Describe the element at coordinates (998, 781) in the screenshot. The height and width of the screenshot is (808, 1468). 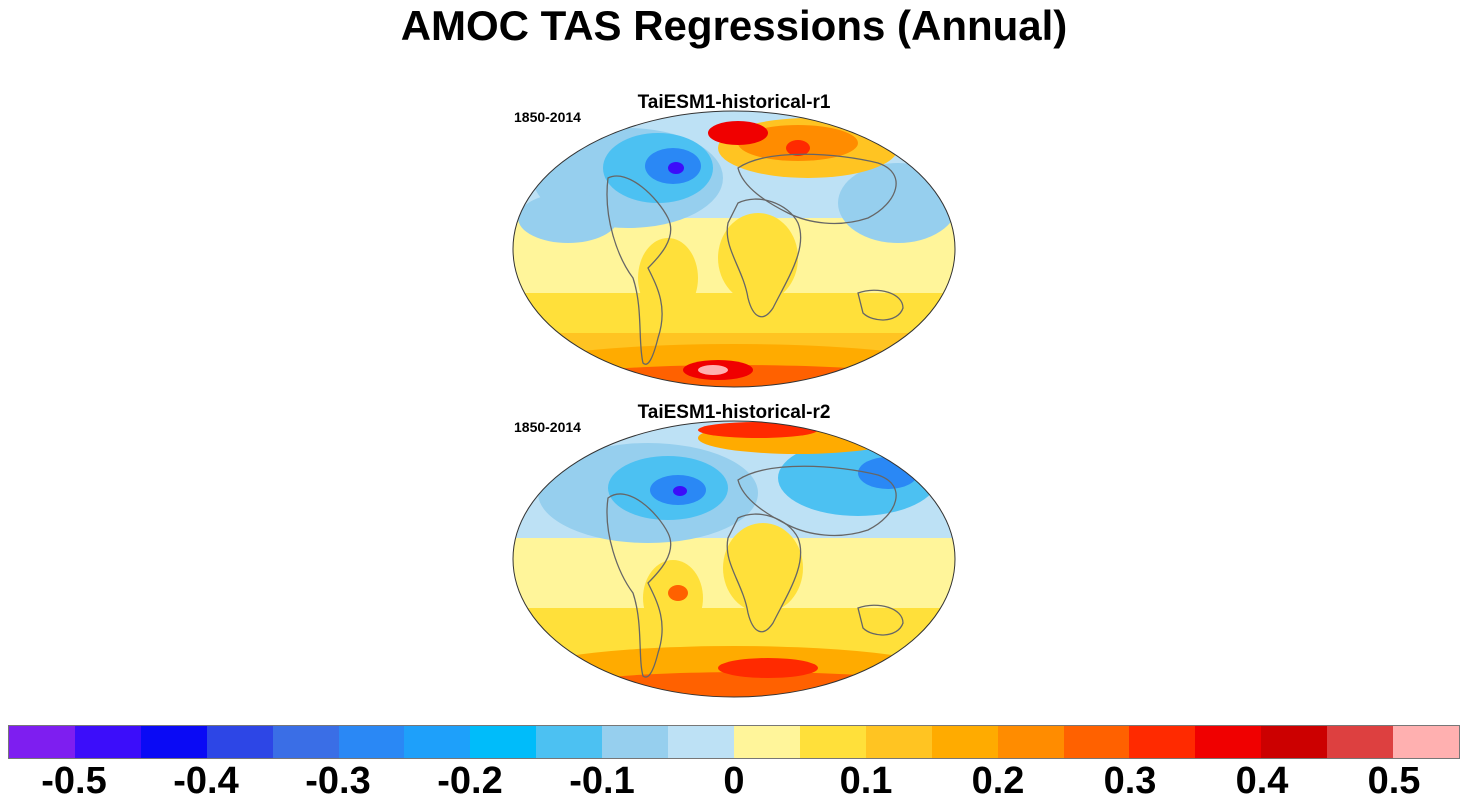
I see `colorbar-tick-label: 0.2` at that location.